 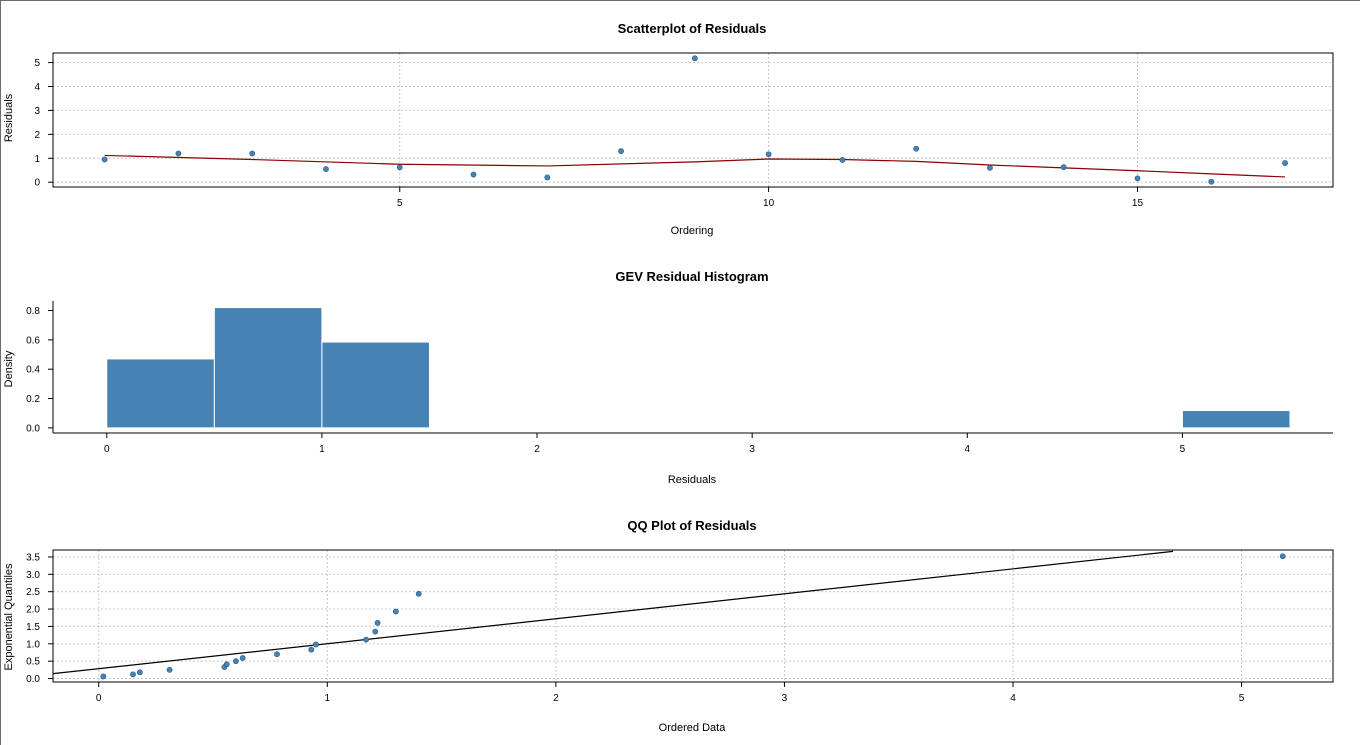 What do you see at coordinates (9, 368) in the screenshot?
I see `histogram-ylabel: Density` at bounding box center [9, 368].